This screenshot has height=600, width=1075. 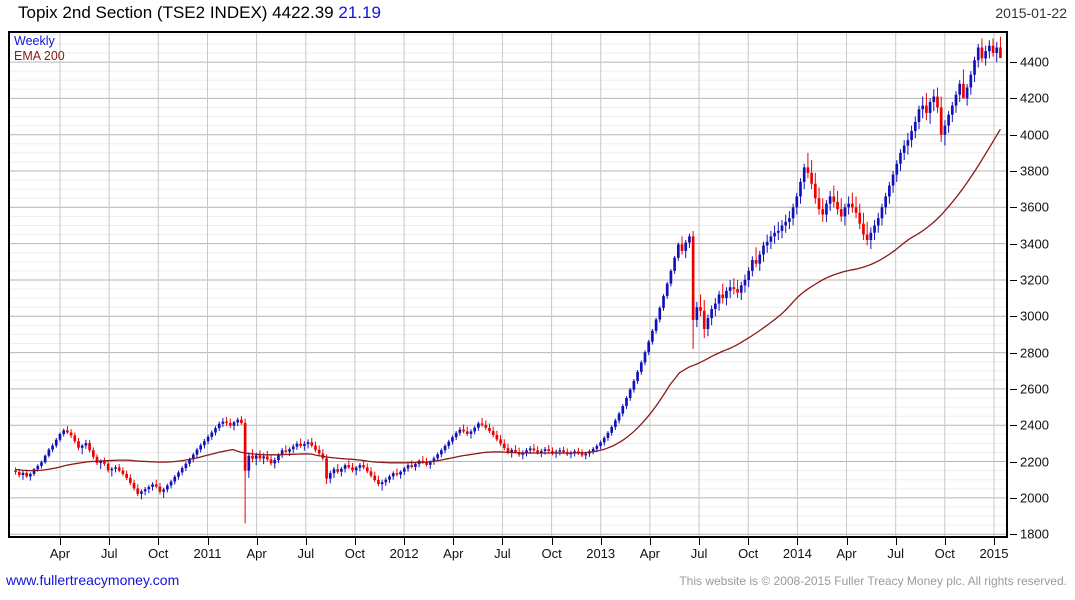 I want to click on site-url: www.fullertreacymoney.com, so click(x=93, y=580).